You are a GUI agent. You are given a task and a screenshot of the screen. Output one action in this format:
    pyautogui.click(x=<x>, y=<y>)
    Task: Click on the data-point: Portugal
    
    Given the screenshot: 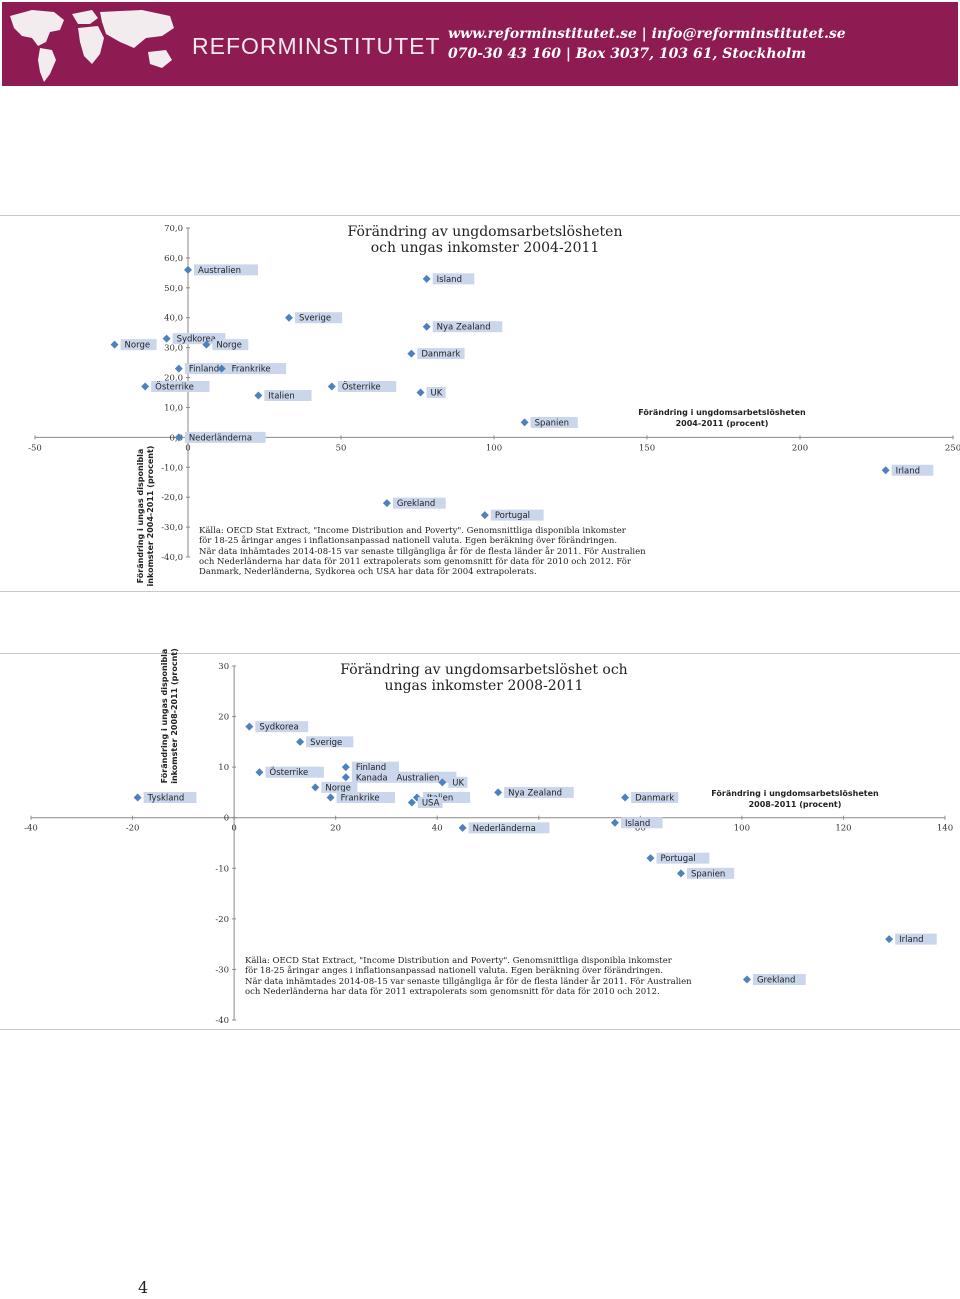 What is the action you would take?
    pyautogui.click(x=512, y=515)
    